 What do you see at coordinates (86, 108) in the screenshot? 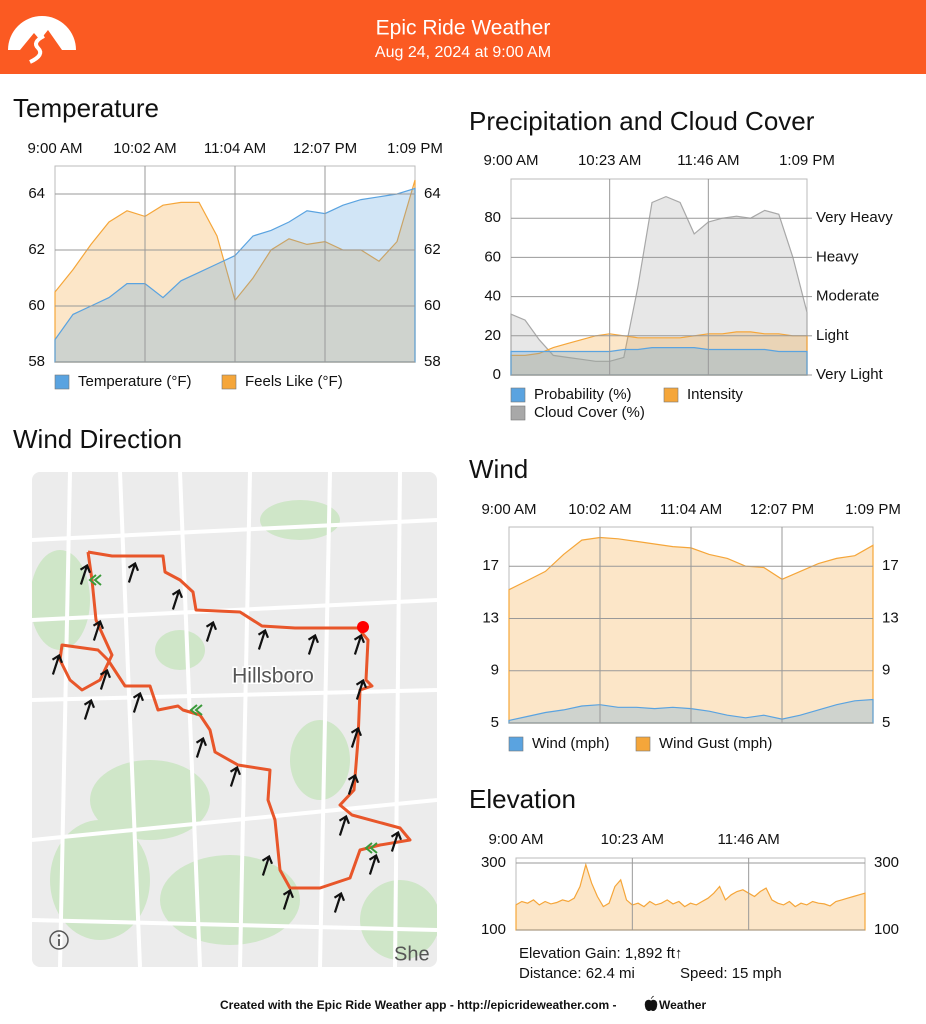
I see `chart-title: Temperature` at bounding box center [86, 108].